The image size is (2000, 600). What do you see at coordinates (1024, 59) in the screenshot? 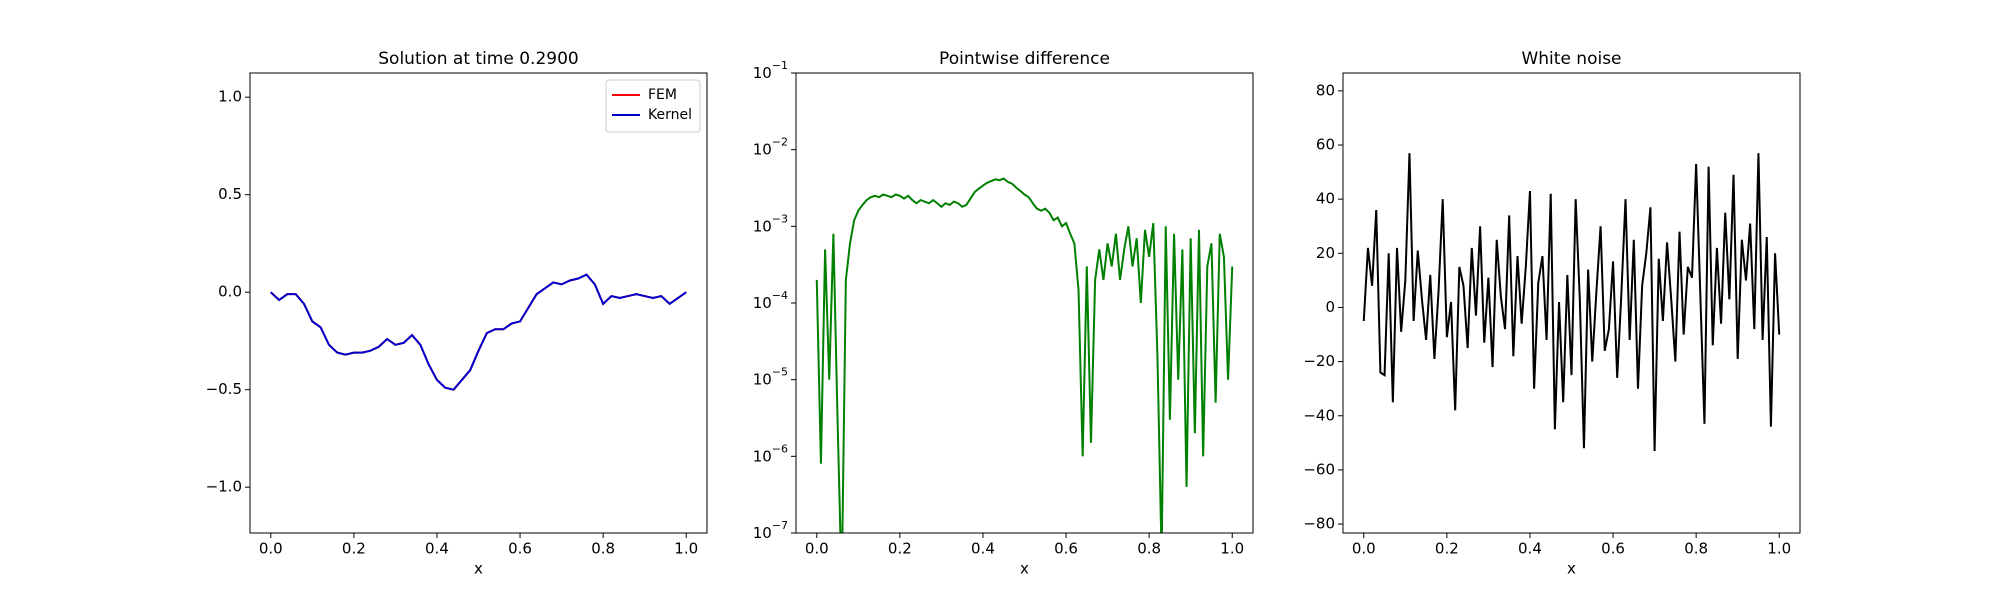
I see `chart-title: Pointwise difference` at bounding box center [1024, 59].